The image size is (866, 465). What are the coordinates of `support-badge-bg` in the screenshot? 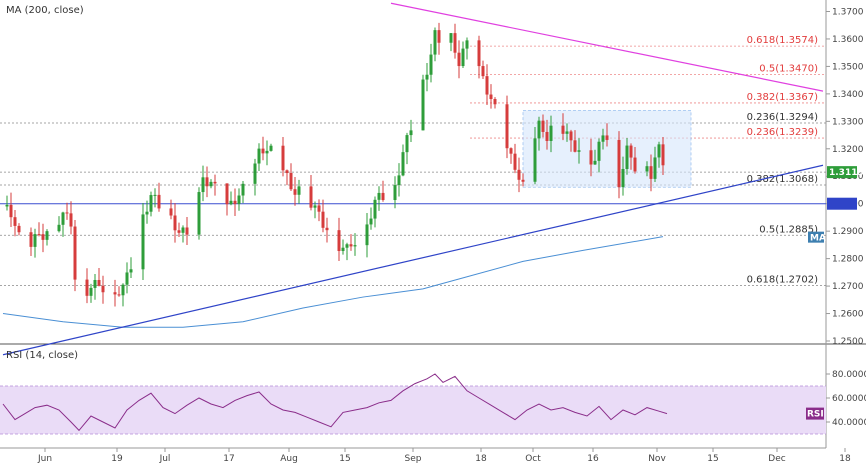 It's located at (842, 203).